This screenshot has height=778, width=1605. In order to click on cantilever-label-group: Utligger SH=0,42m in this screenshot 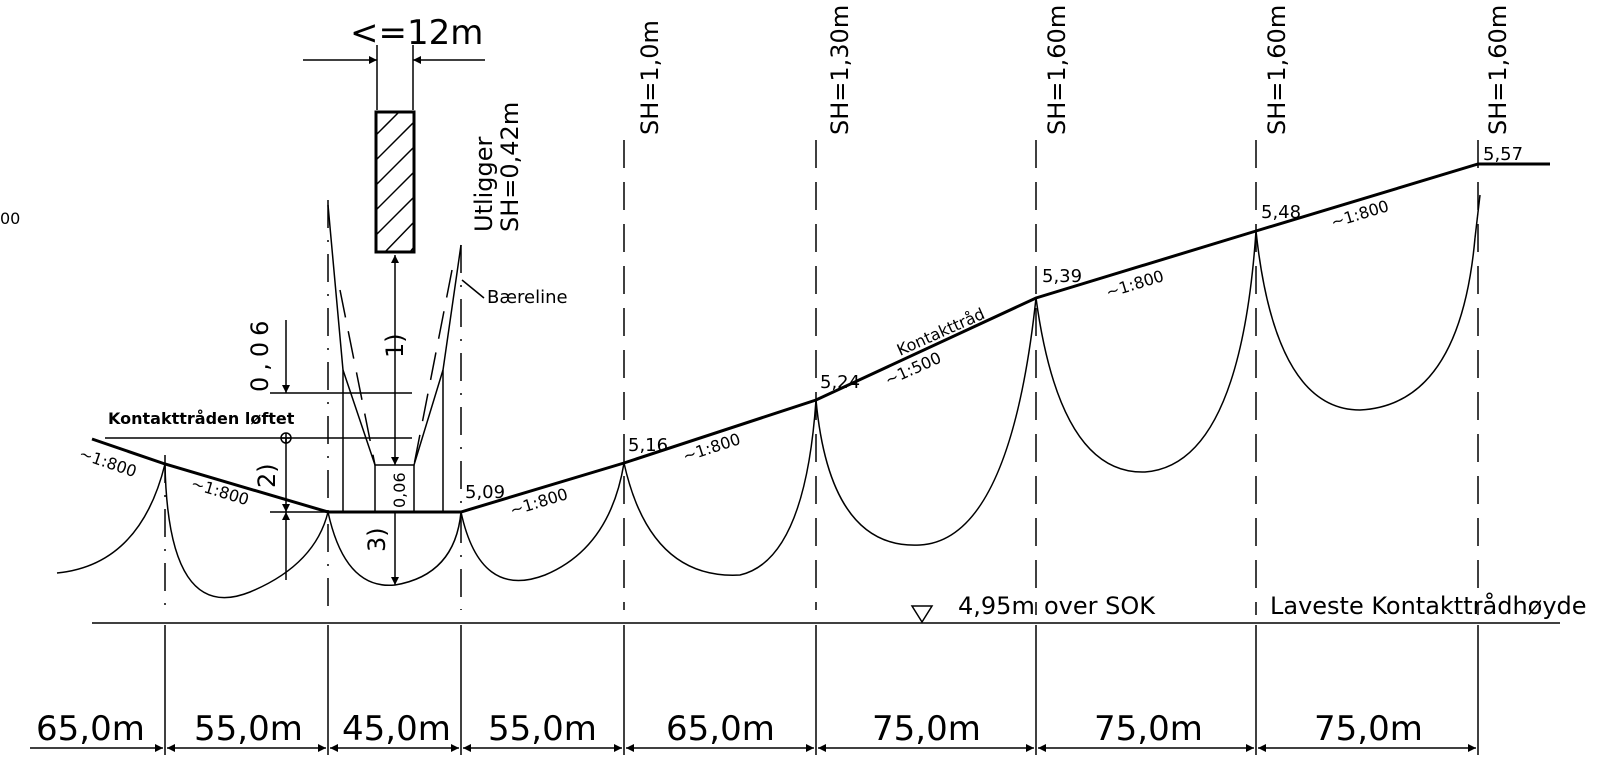, I will do `click(497, 167)`.